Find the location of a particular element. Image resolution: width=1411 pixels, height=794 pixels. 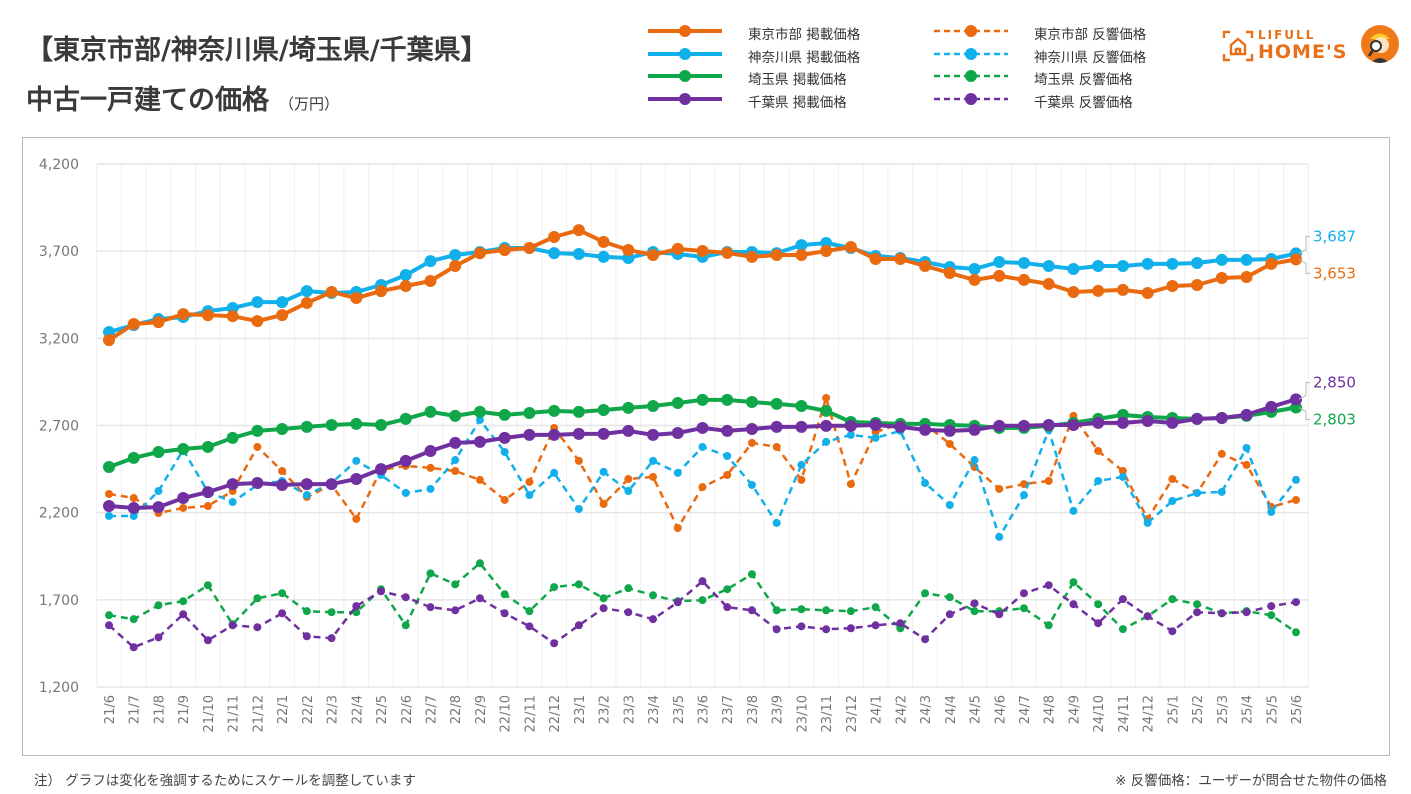

legend-label: 埼玉県 反響価格 is located at coordinates (1083, 80).